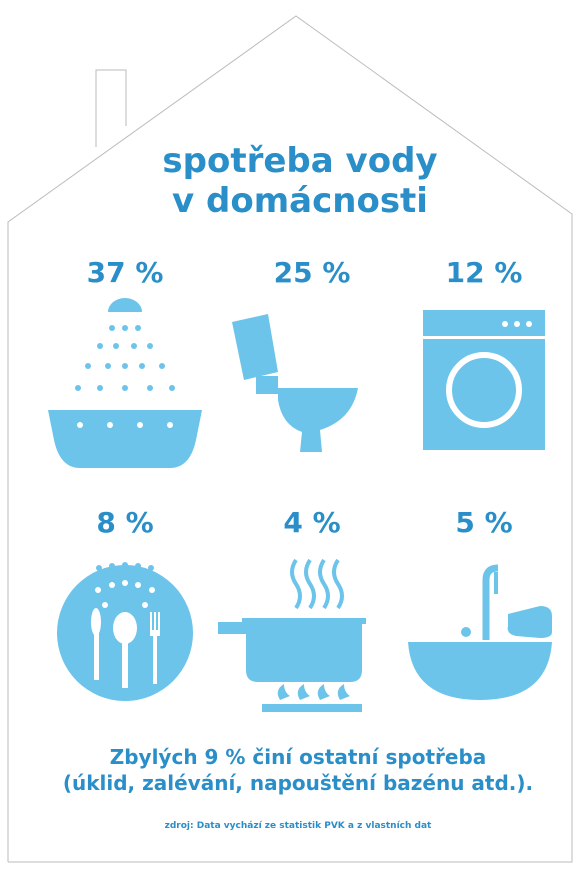 This screenshot has width=578, height=870. Describe the element at coordinates (311, 522) in the screenshot. I see `percent-label: 4 %` at that location.